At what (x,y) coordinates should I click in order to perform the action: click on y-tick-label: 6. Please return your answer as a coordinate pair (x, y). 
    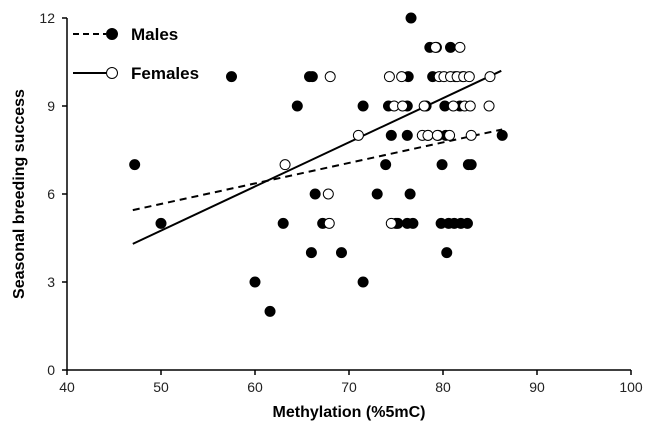
    Looking at the image, I should click on (51, 194).